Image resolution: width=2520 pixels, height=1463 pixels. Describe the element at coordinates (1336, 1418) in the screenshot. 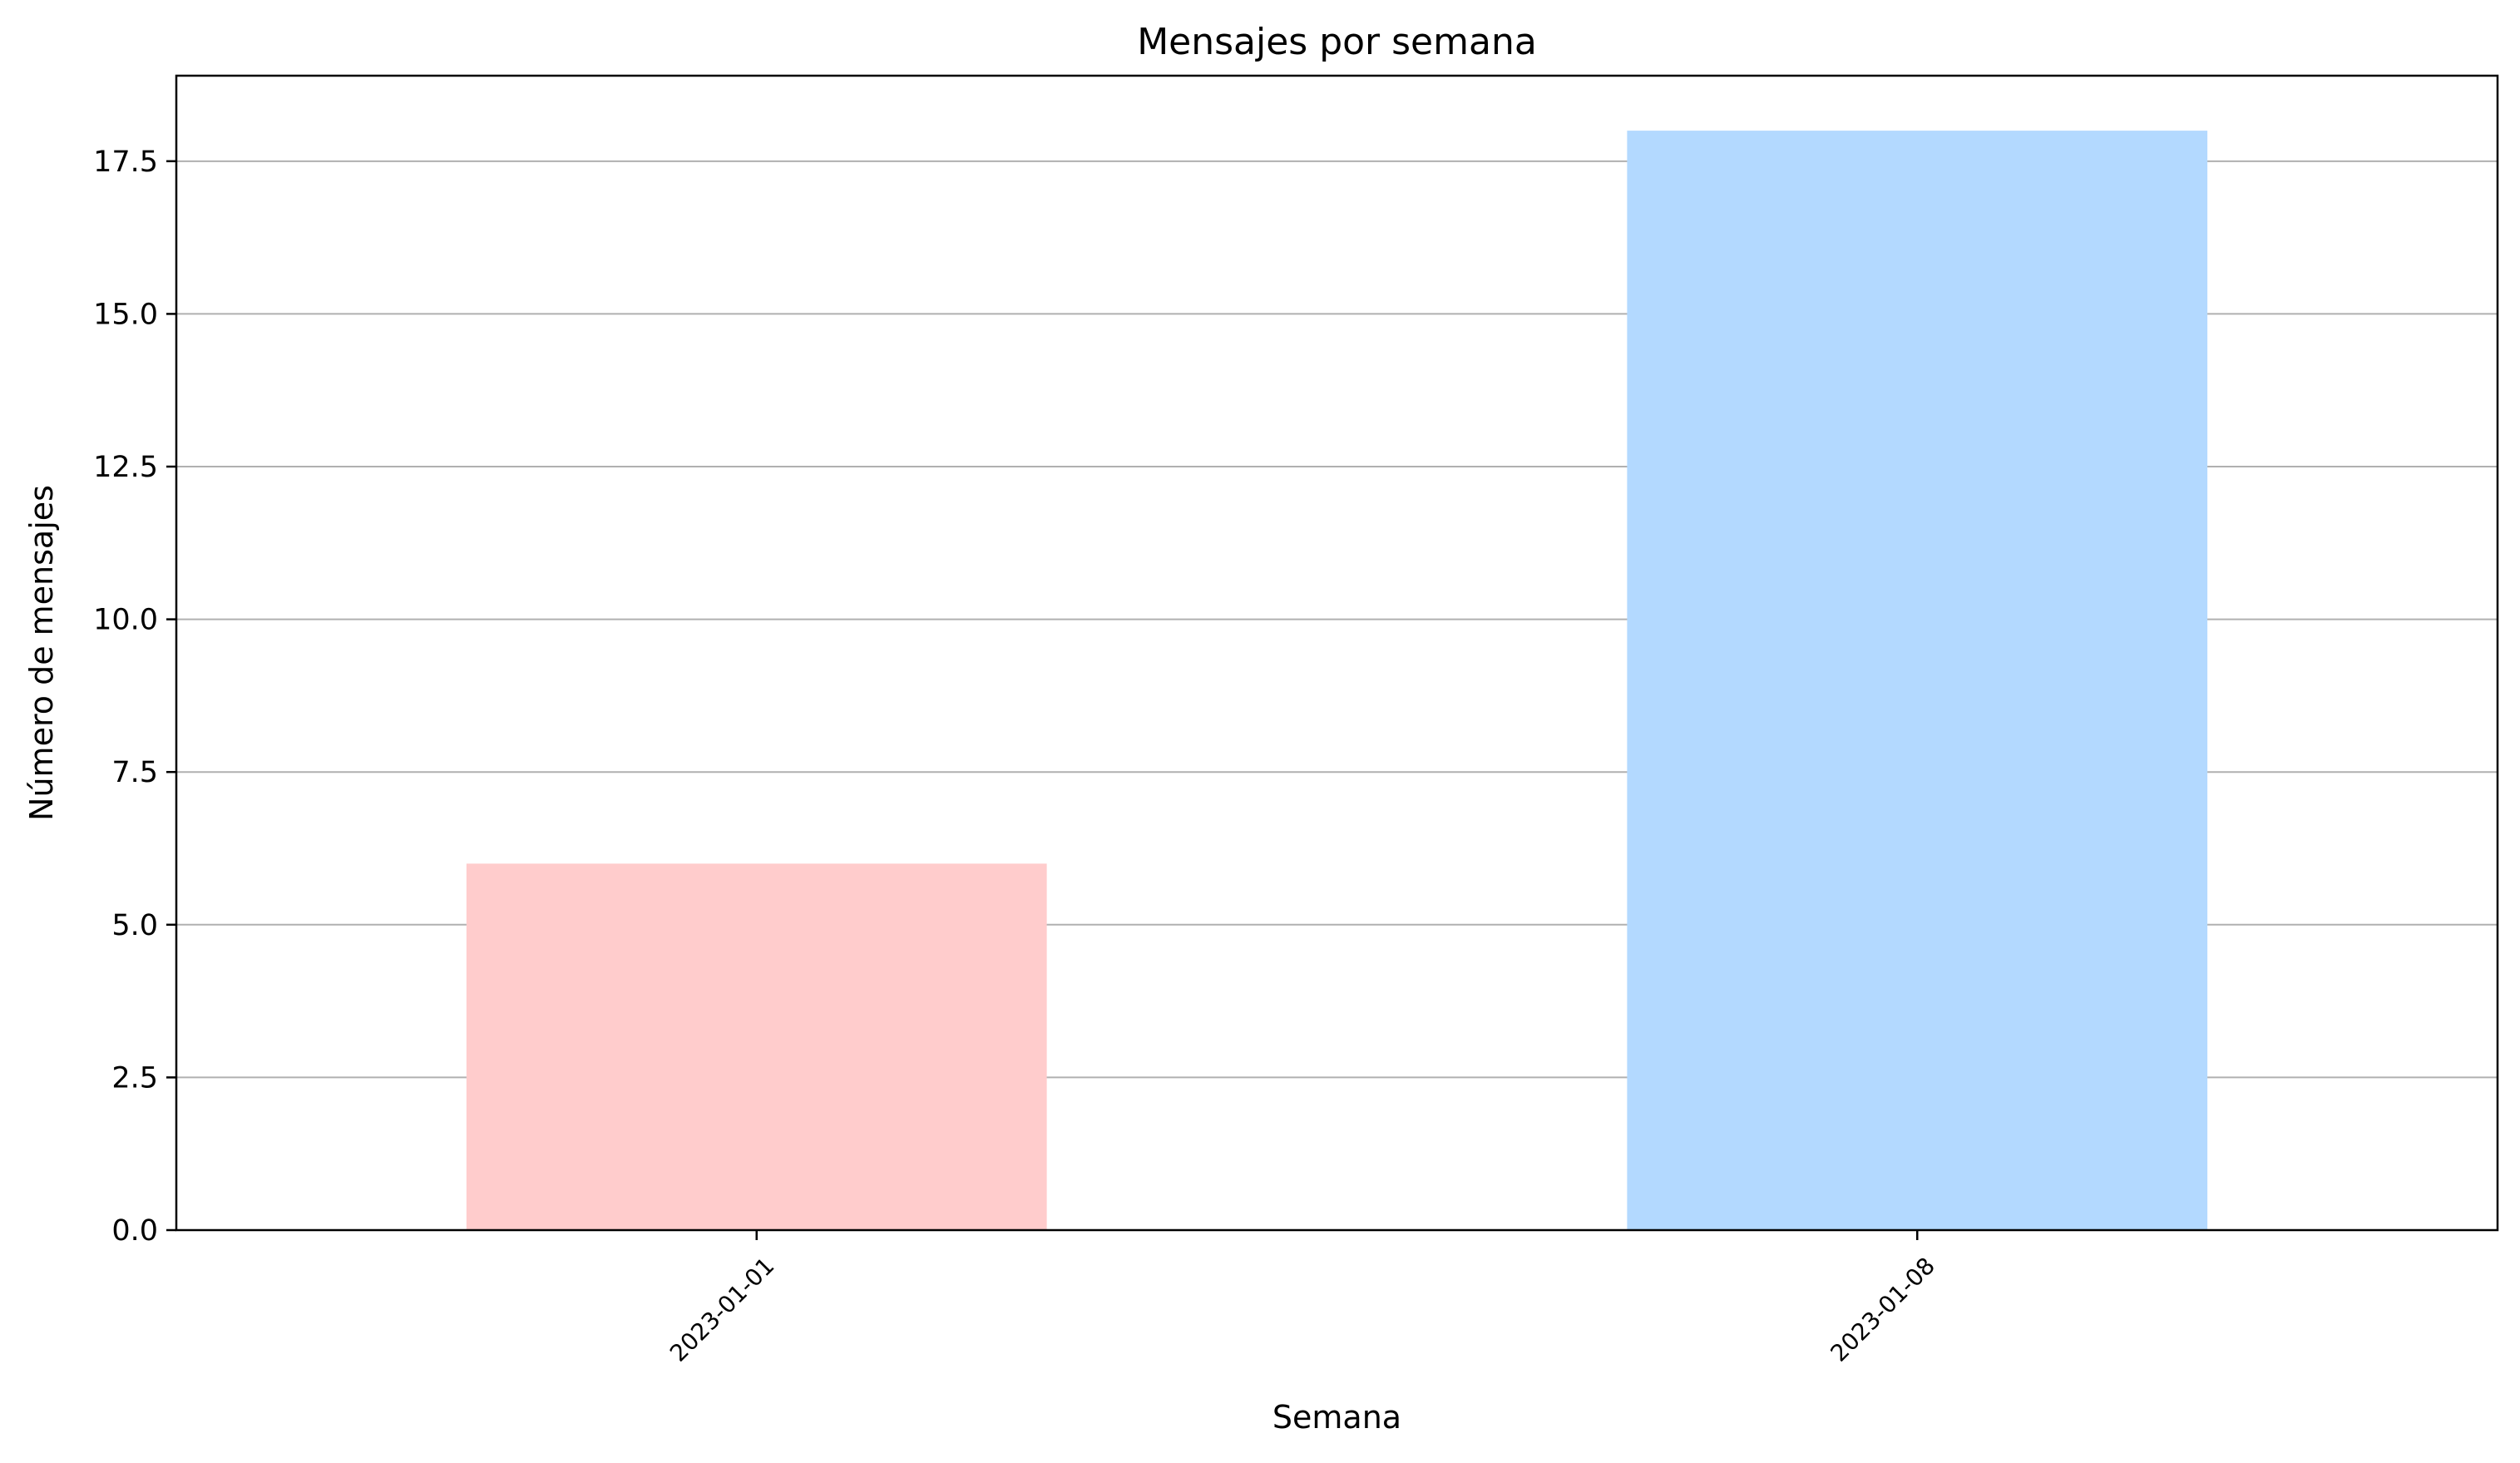

I see `x-axis-label: Semana` at that location.